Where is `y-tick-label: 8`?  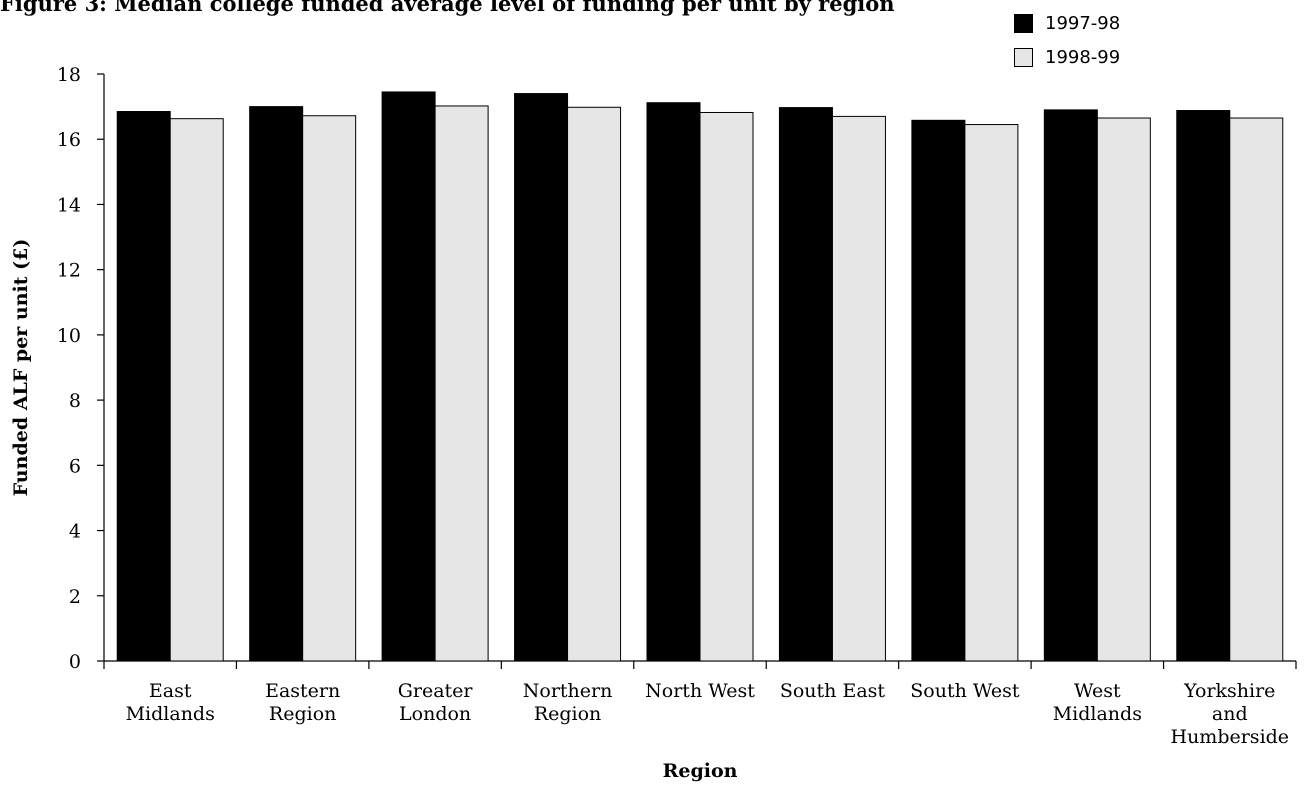
y-tick-label: 8 is located at coordinates (75, 401).